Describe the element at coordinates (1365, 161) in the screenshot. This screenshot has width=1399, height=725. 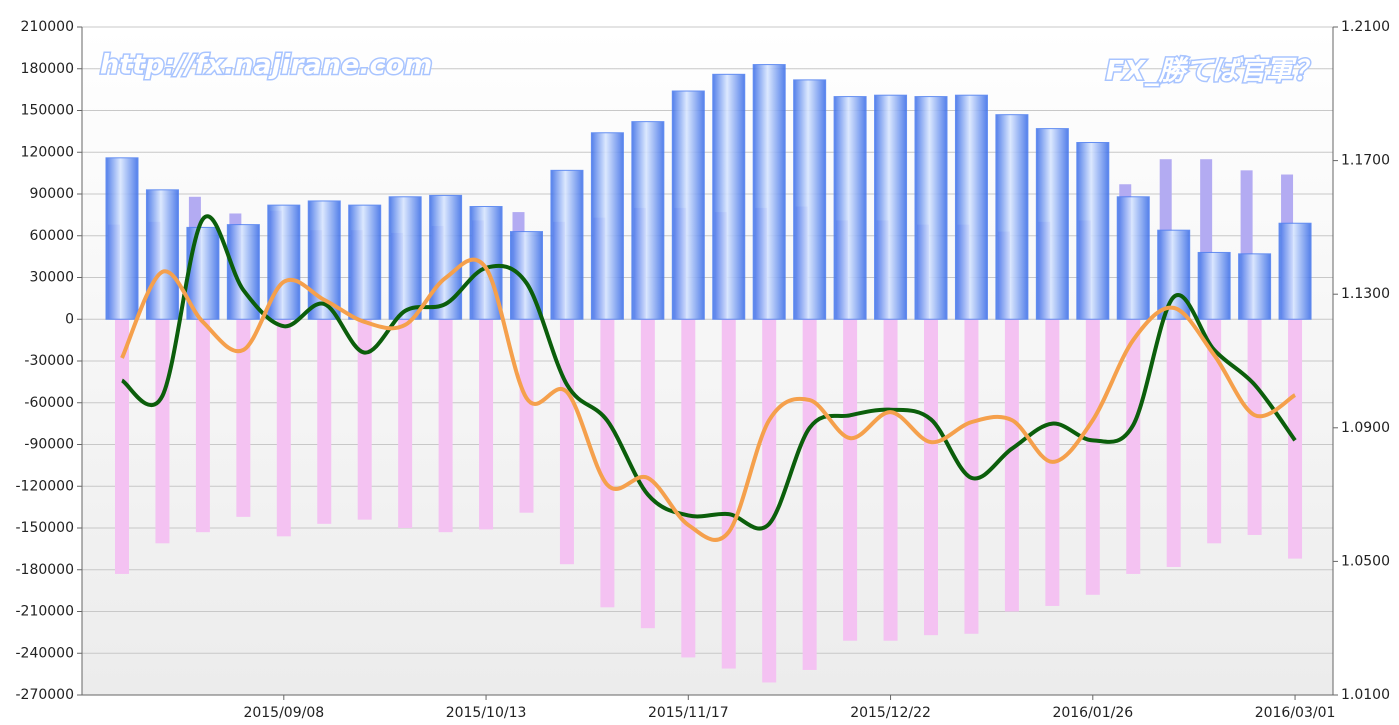
I see `y2-tick-label: 1.1700` at that location.